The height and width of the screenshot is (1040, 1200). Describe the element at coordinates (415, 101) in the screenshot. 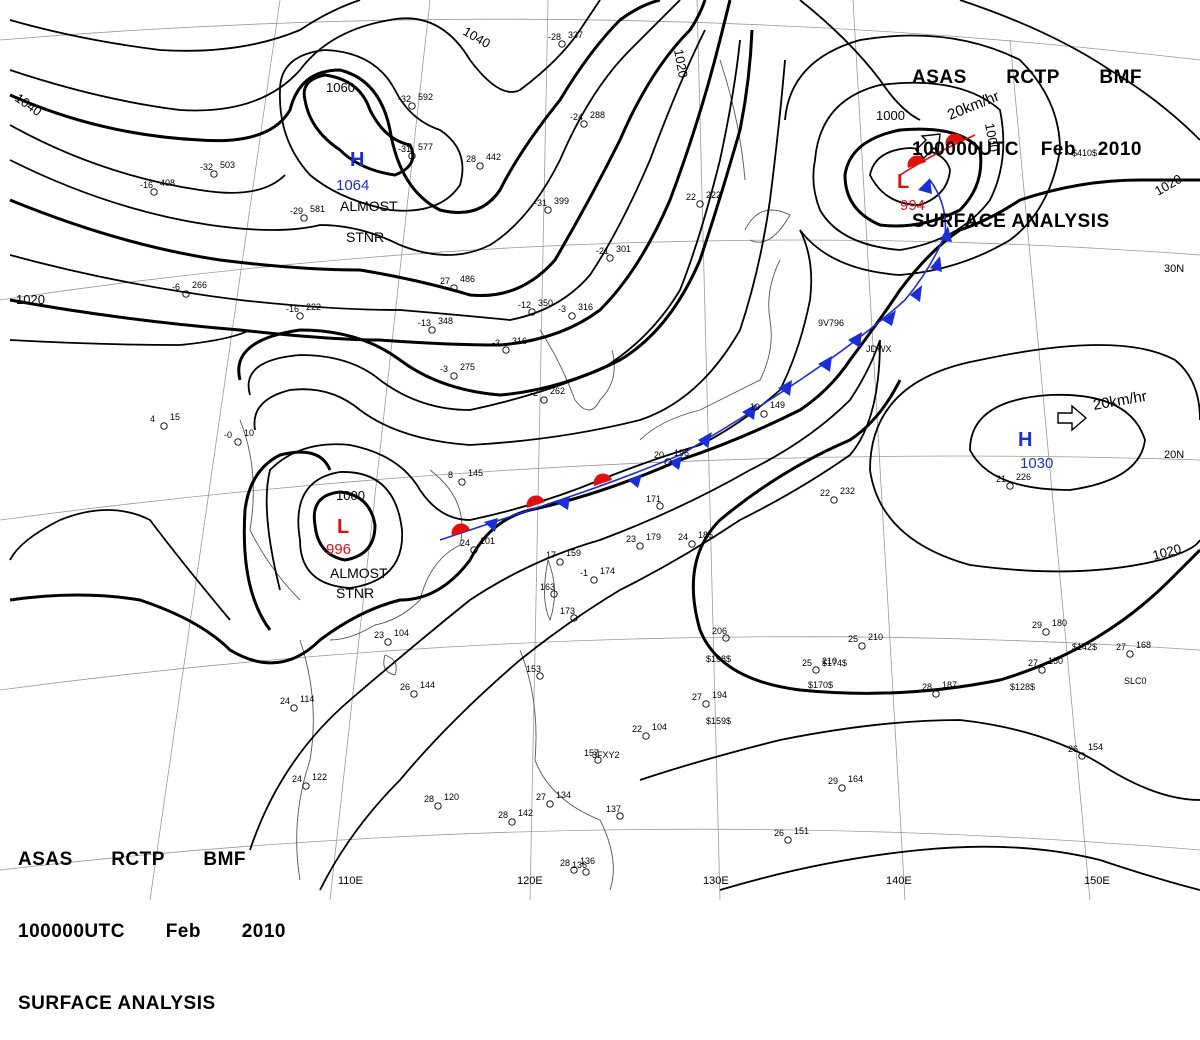

I see `station-plot: -32 592` at that location.